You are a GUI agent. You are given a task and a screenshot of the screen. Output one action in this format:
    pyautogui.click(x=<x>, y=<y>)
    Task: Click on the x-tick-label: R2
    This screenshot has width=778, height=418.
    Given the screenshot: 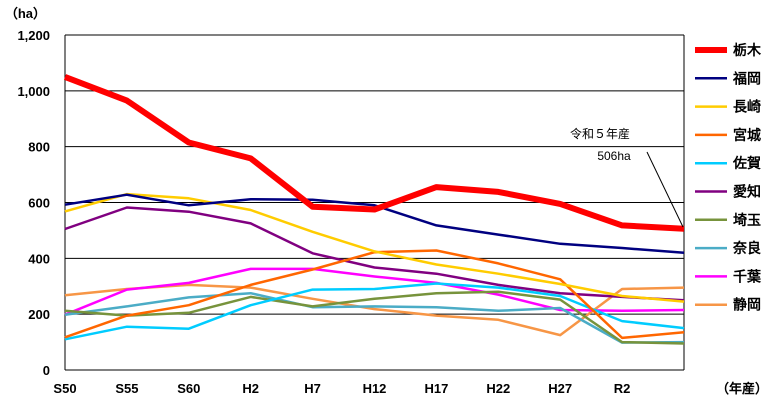 What is the action you would take?
    pyautogui.click(x=622, y=388)
    